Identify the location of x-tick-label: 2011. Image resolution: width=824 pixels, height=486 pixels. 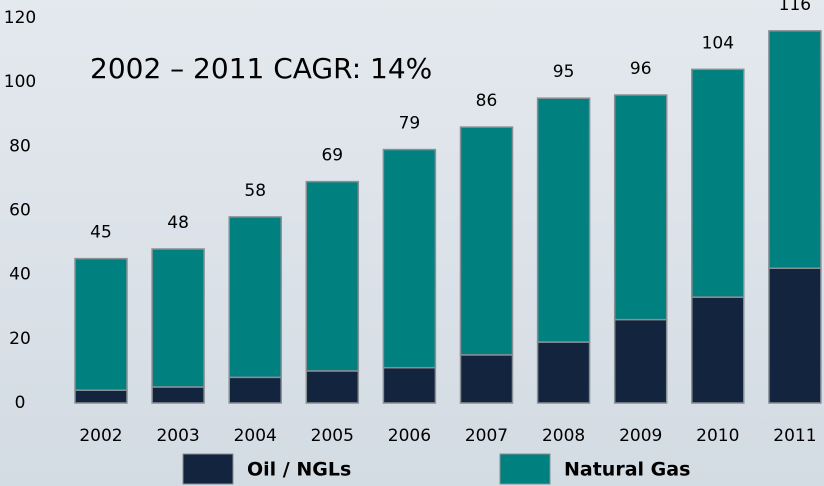
(794, 436).